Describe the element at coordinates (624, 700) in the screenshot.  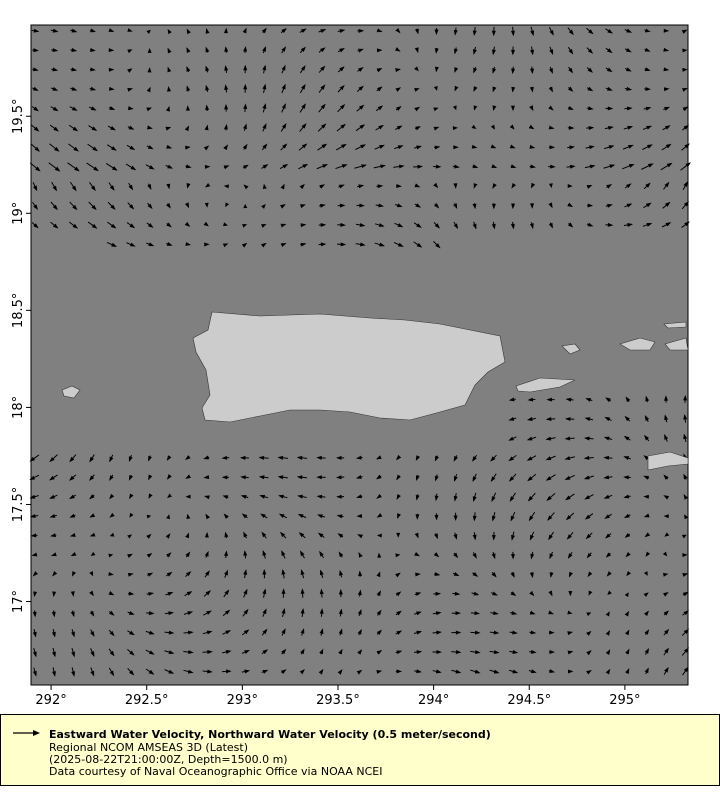
I see `x-tick-label: 295°` at that location.